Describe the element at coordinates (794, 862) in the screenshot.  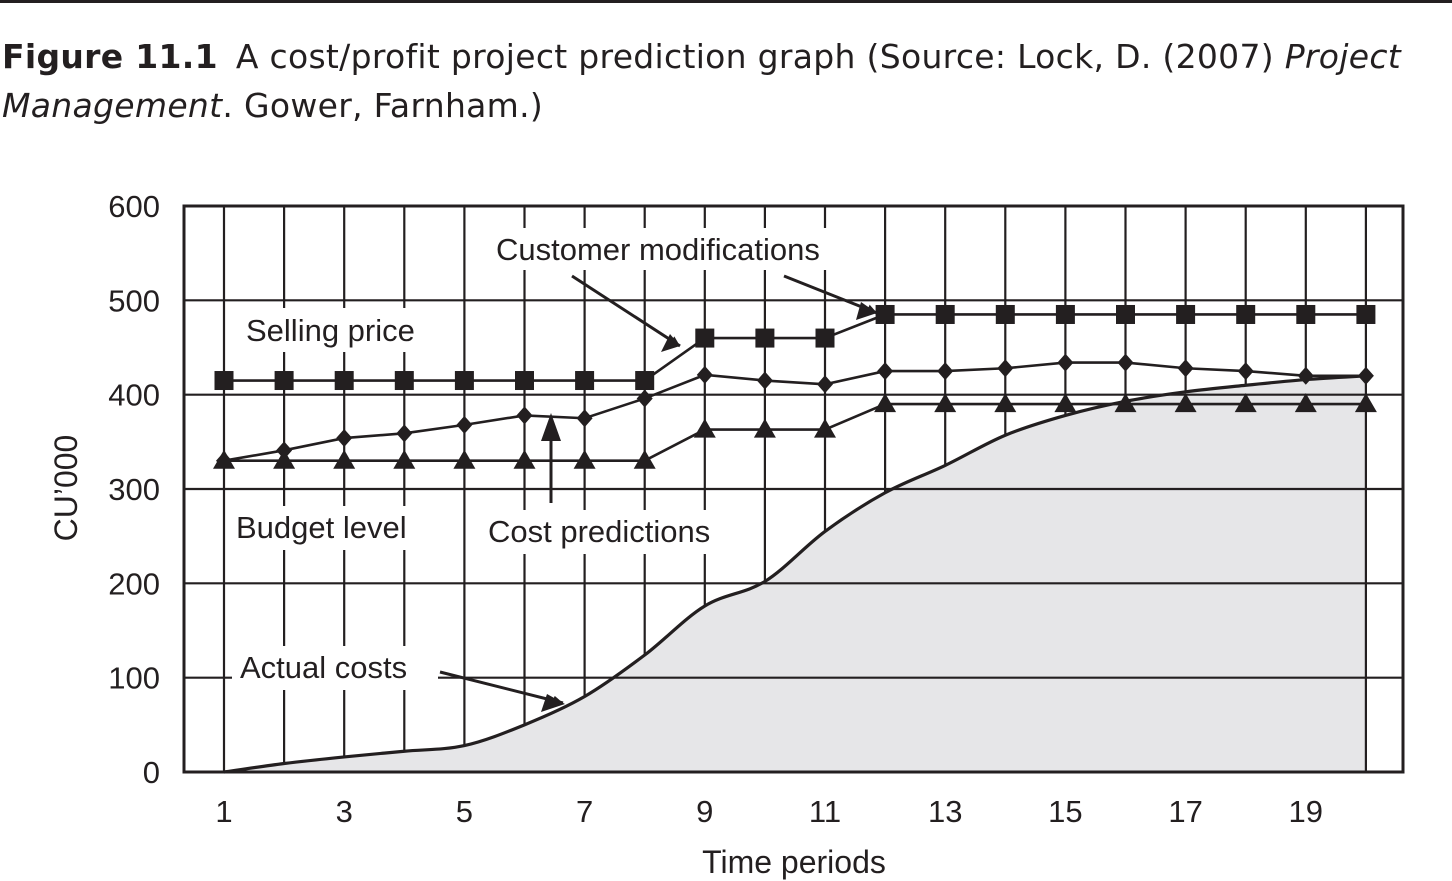
I see `x-axis-label: Time periods` at that location.